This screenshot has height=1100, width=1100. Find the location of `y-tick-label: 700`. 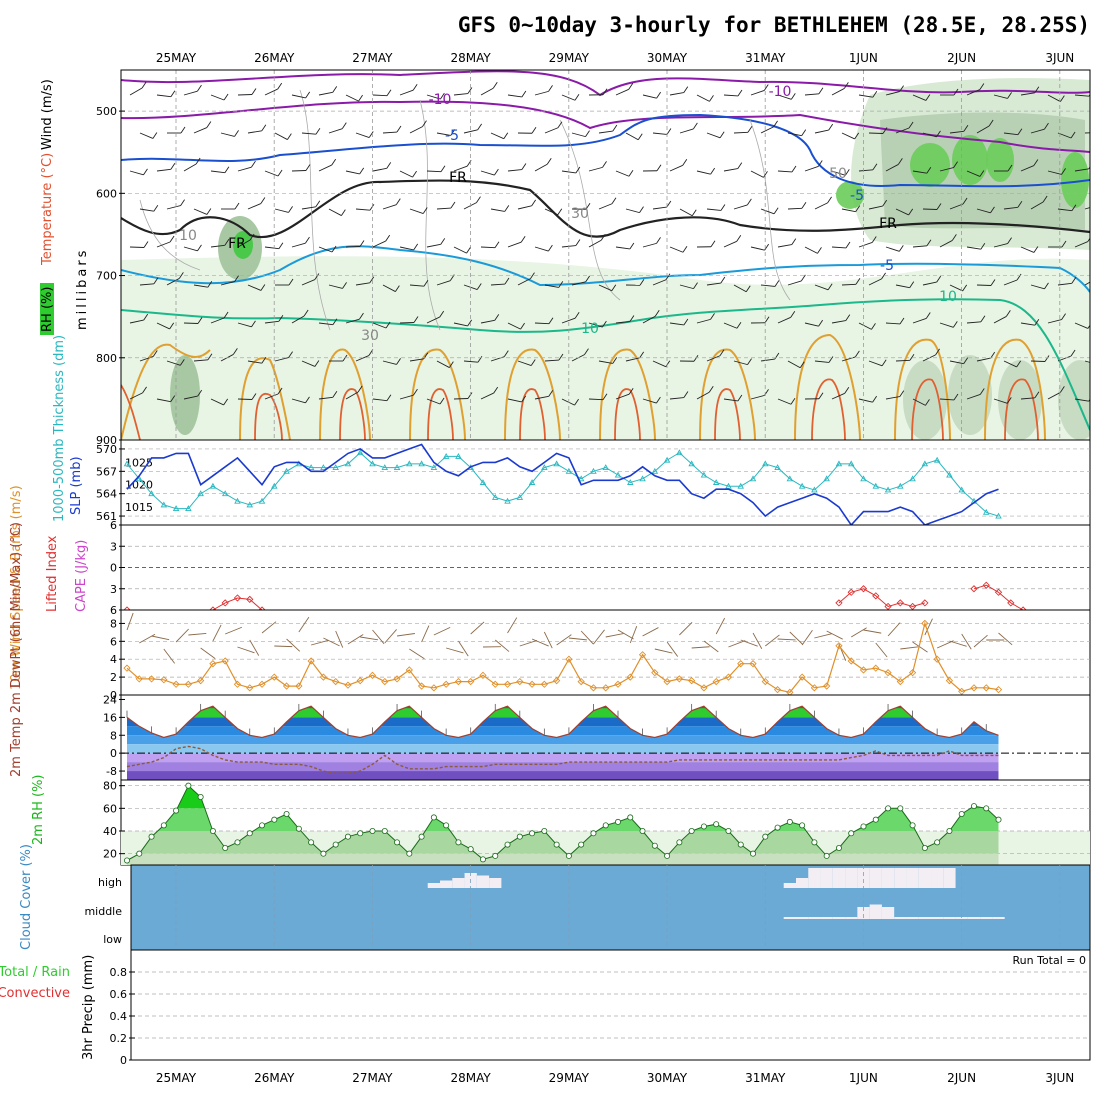

y-tick-label: 700 is located at coordinates (106, 276).